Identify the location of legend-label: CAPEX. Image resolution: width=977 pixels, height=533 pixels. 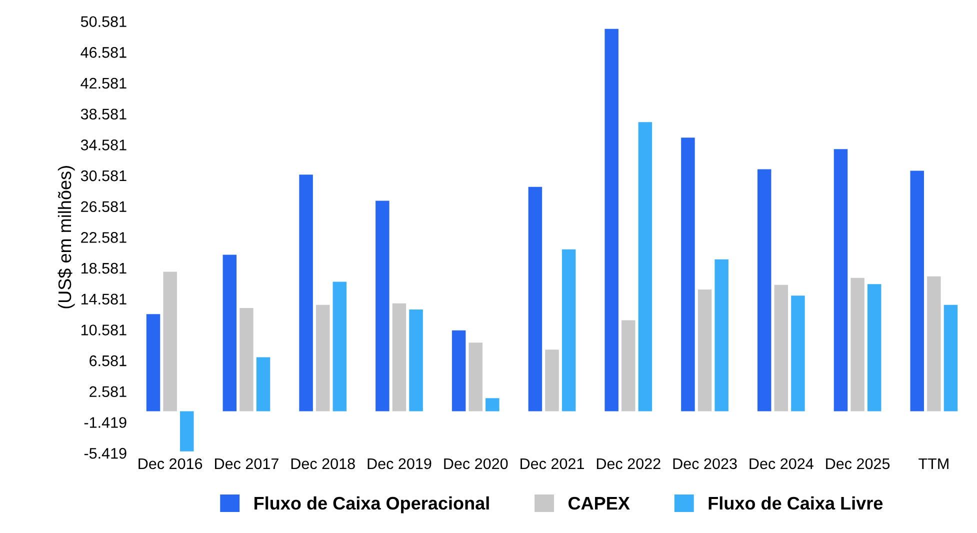
(599, 503).